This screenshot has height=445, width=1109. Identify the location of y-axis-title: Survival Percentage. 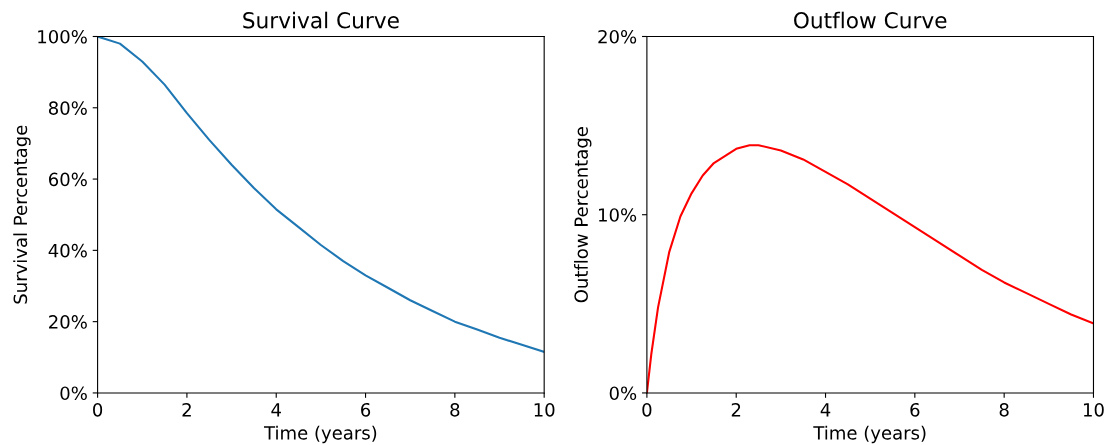
(22, 214).